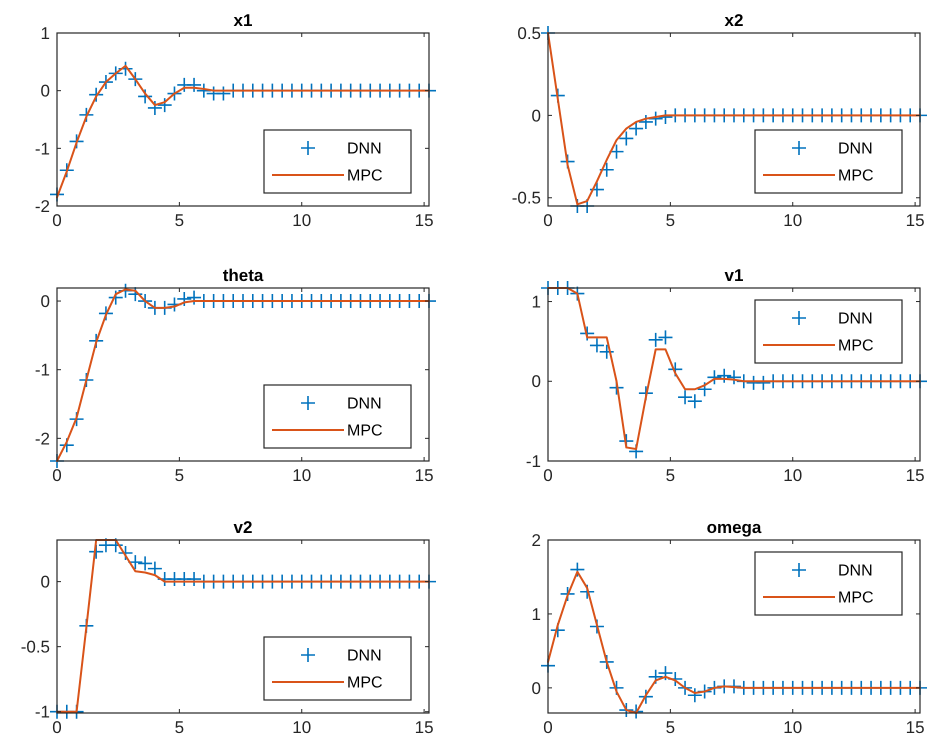  I want to click on y-tick-label: 2, so click(536, 540).